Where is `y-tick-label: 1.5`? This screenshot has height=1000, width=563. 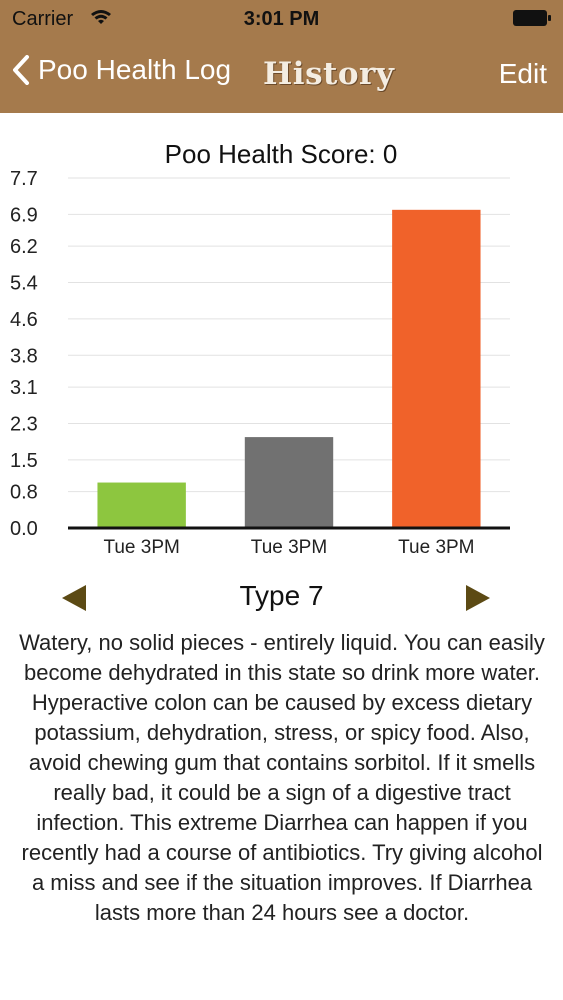 y-tick-label: 1.5 is located at coordinates (24, 461).